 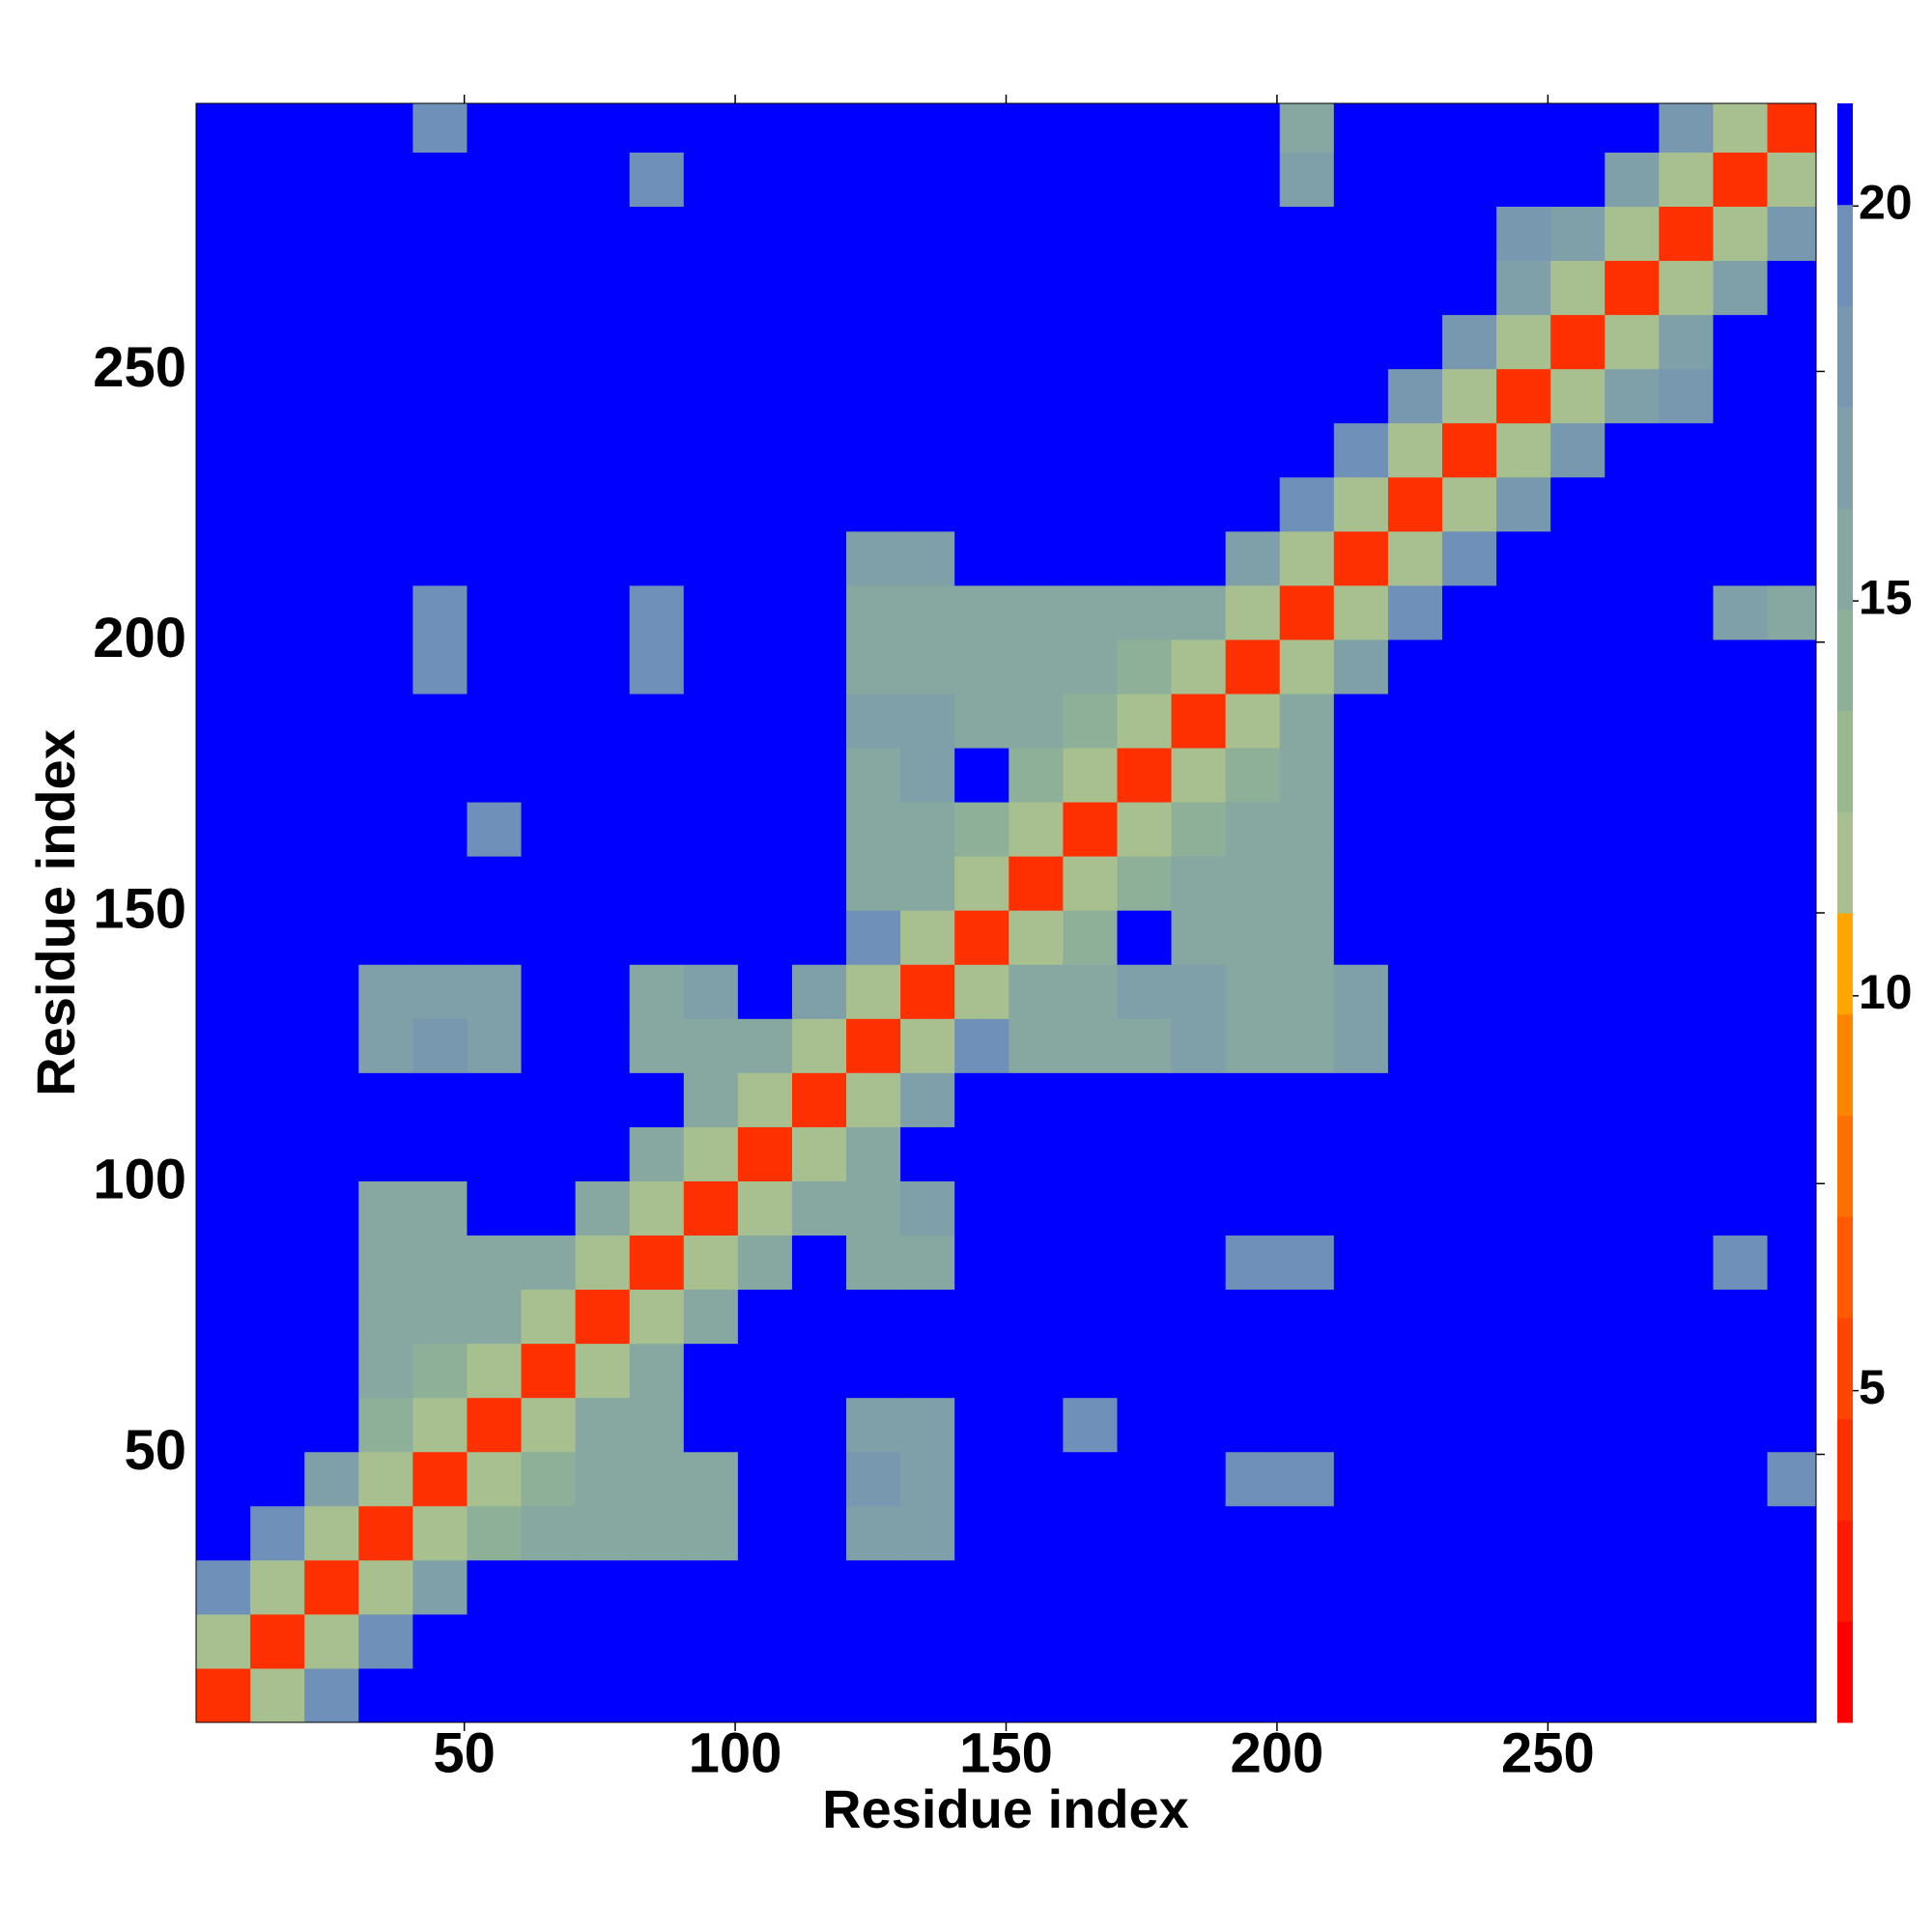 What do you see at coordinates (1845, 964) in the screenshot?
I see `colorbar-segment` at bounding box center [1845, 964].